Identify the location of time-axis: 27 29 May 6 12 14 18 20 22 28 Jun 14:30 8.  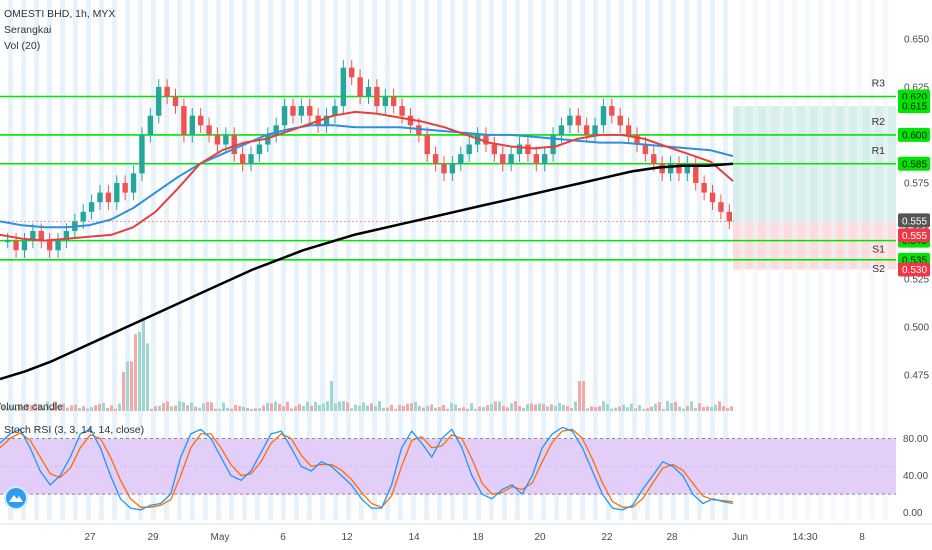
(466, 533).